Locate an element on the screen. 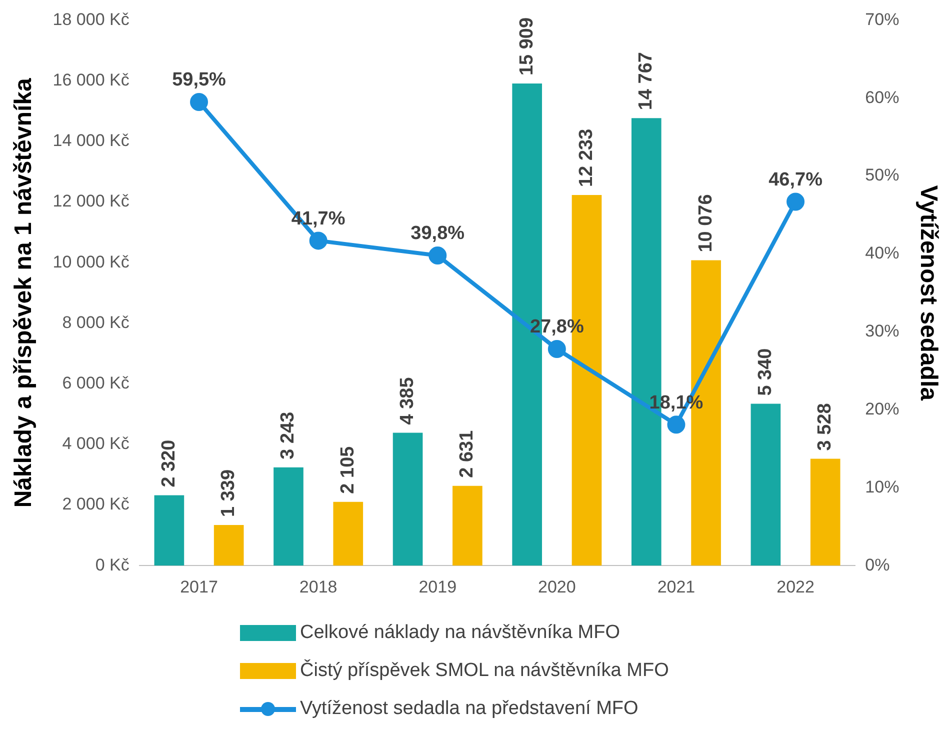 Image resolution: width=952 pixels, height=739 pixels. data-label: 14 767 is located at coordinates (646, 81).